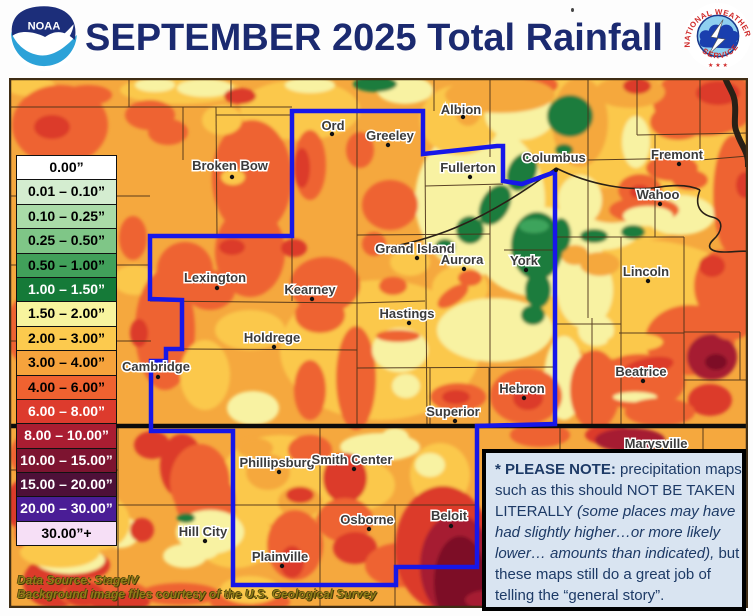 The image size is (753, 616). I want to click on svg-text: Wahoo, so click(658, 194).